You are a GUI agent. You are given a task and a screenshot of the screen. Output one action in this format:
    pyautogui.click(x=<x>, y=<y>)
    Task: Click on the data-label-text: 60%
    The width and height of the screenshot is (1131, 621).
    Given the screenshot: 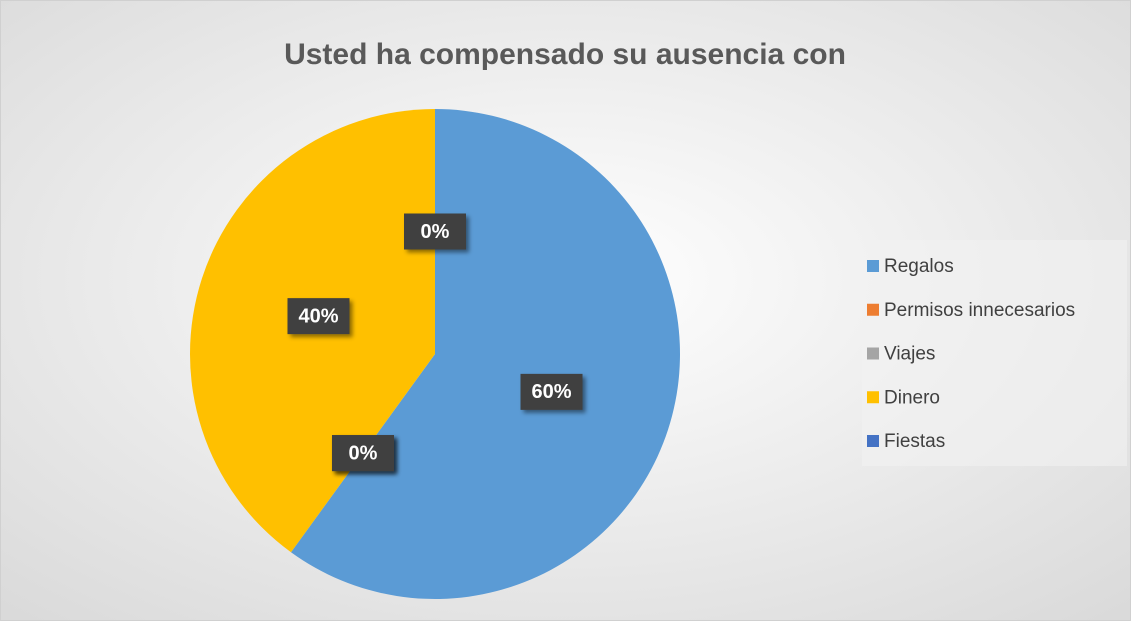 What is the action you would take?
    pyautogui.click(x=551, y=392)
    